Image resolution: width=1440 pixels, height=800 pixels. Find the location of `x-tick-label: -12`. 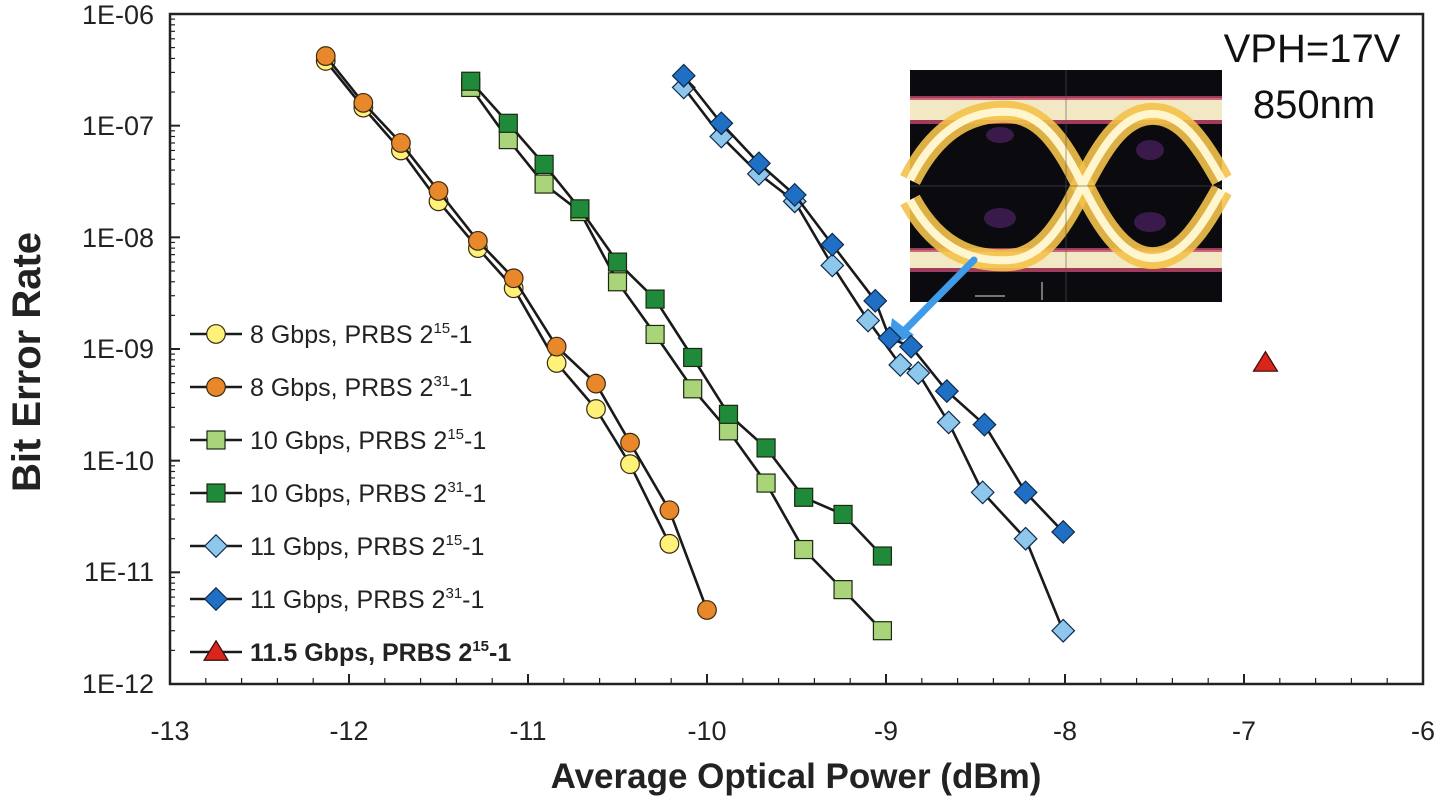

x-tick-label: -12 is located at coordinates (348, 731).